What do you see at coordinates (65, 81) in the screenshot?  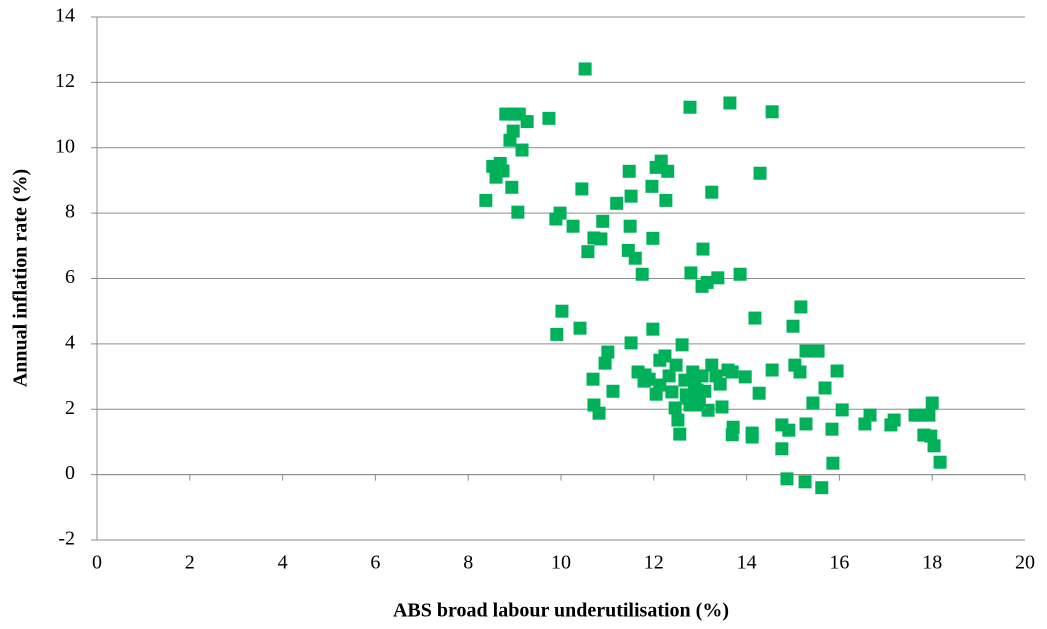 I see `y-tick-label: 12` at bounding box center [65, 81].